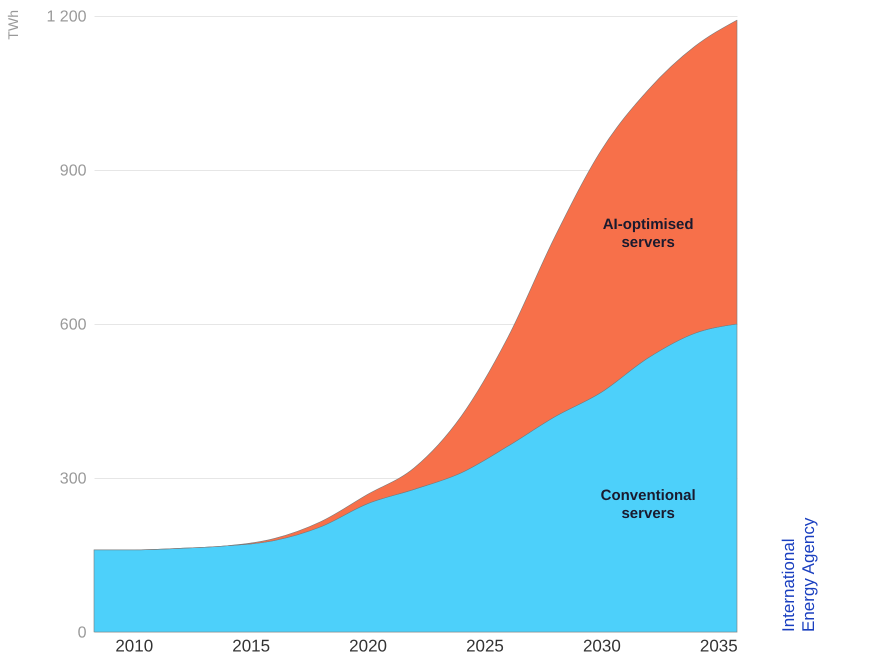  Describe the element at coordinates (134, 646) in the screenshot. I see `x-tick-label: 2010` at that location.